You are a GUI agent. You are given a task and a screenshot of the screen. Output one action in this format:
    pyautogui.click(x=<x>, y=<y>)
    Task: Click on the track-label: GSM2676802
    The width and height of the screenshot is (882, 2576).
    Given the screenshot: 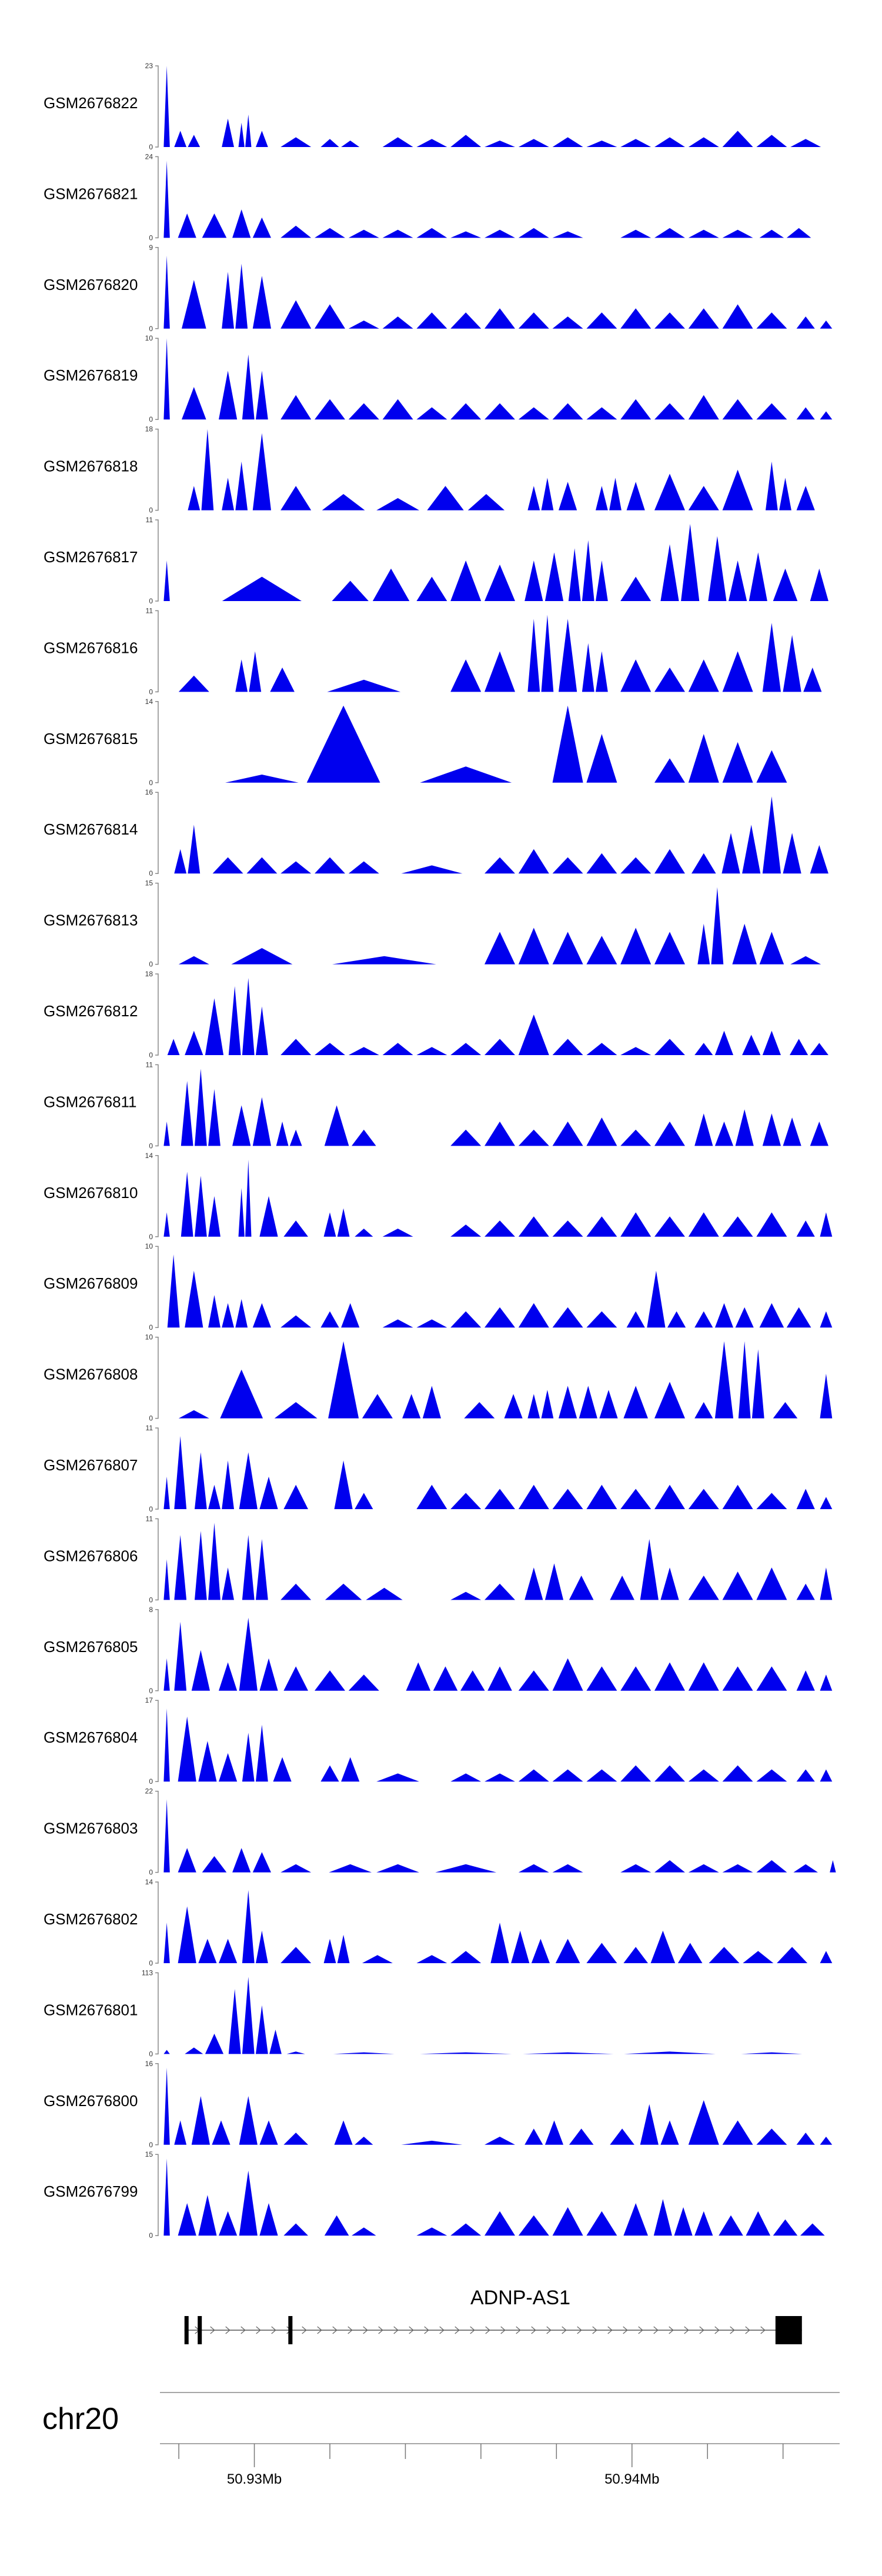 What is the action you would take?
    pyautogui.click(x=91, y=1919)
    